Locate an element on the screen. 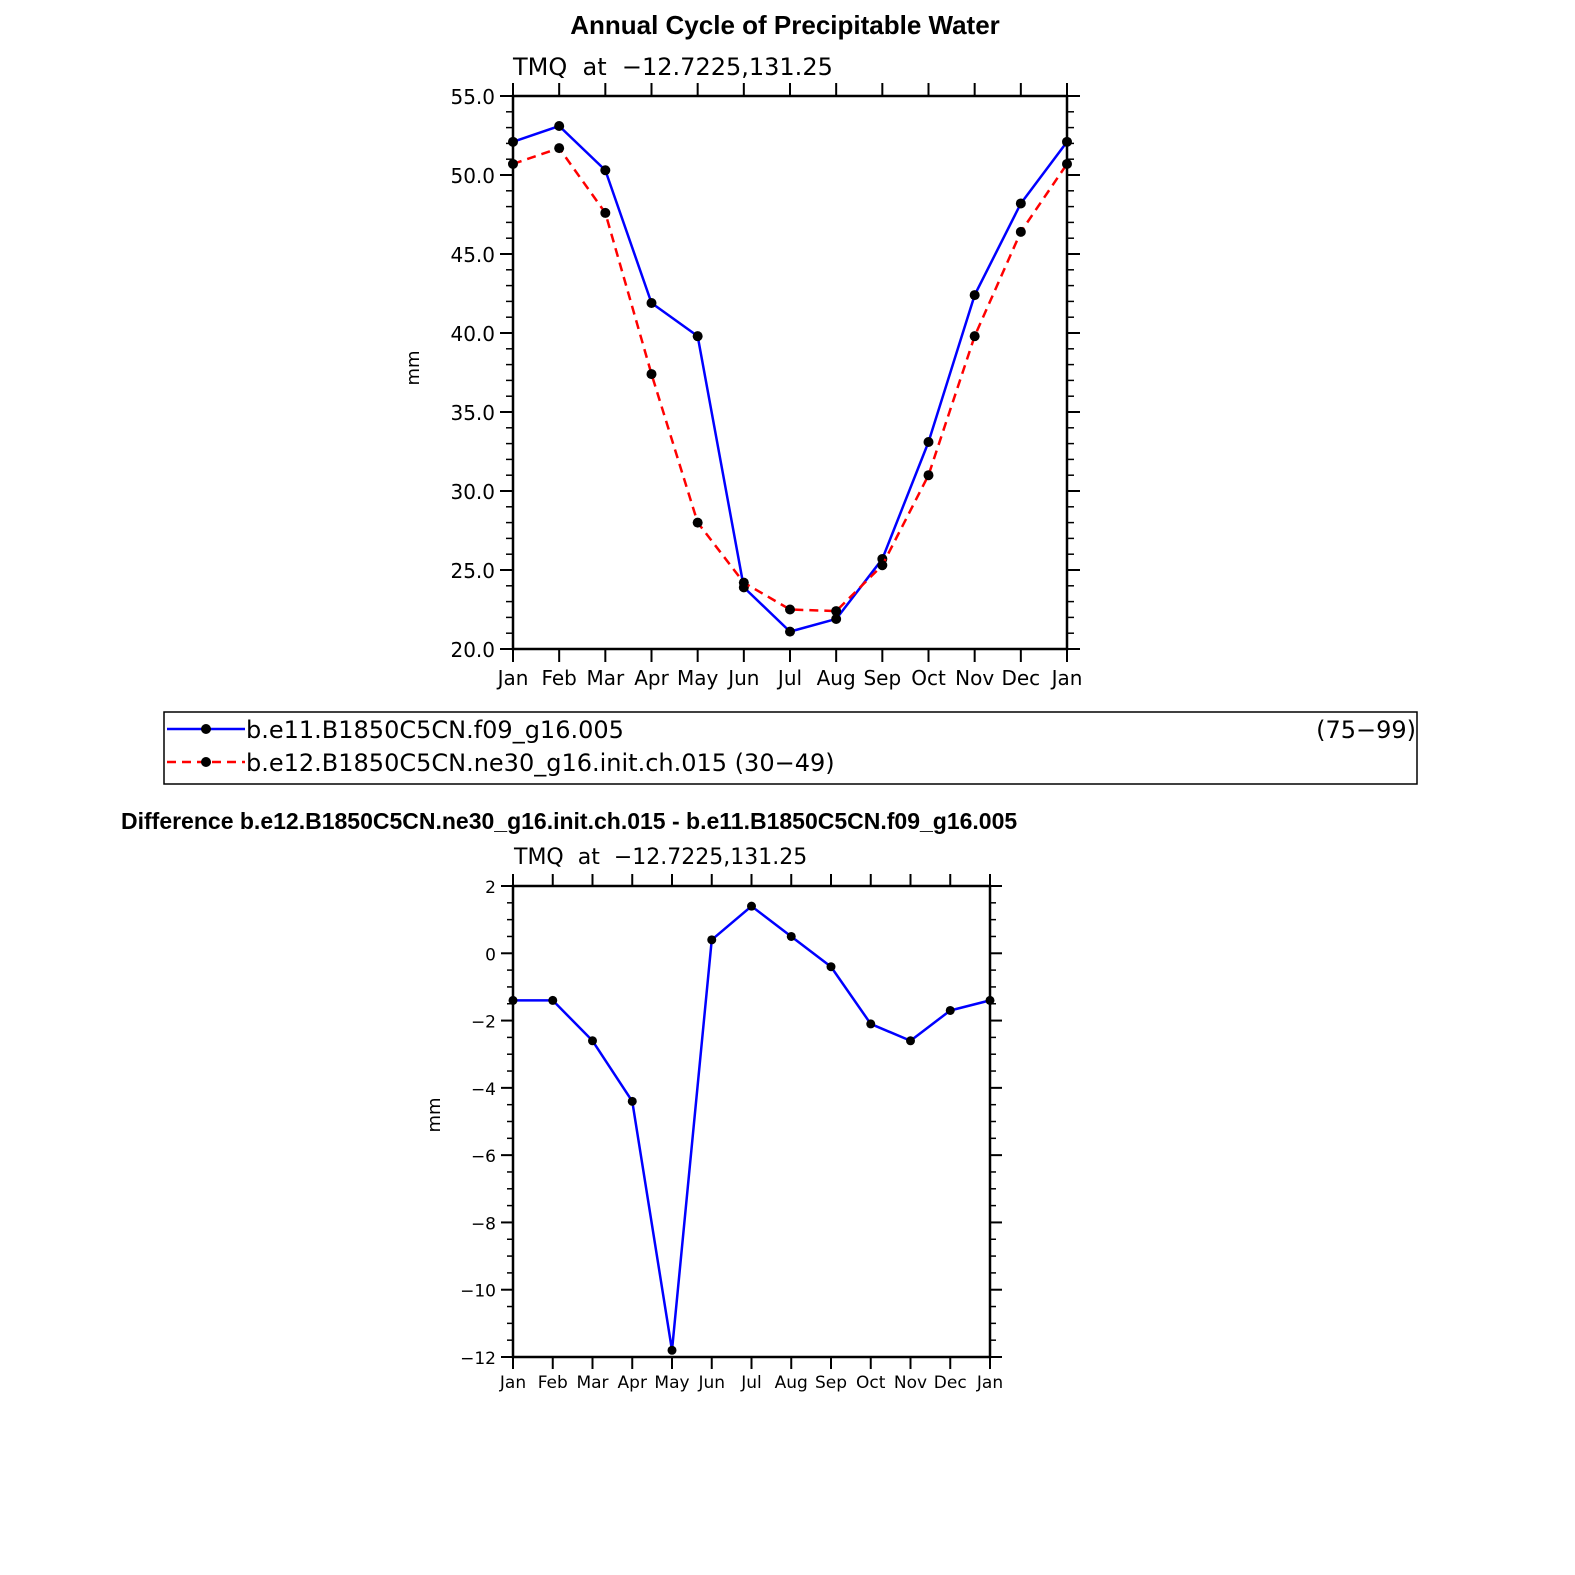 The height and width of the screenshot is (1575, 1575). chart1-y-tick-label: 20.0 is located at coordinates (472, 650).